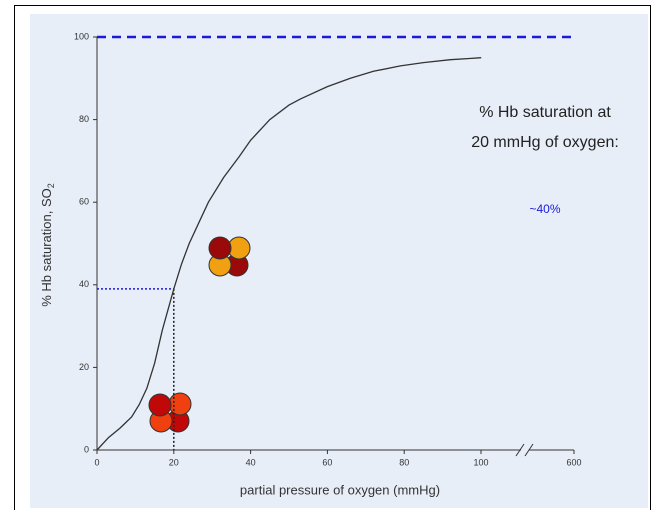 Image resolution: width=655 pixels, height=515 pixels. Describe the element at coordinates (84, 119) in the screenshot. I see `y-tick-label: 80` at that location.